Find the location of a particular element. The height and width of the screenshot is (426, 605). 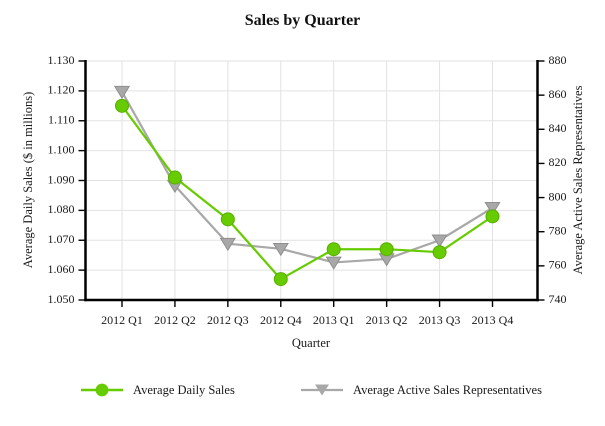

svg-text: 2013 Q1 is located at coordinates (334, 320).